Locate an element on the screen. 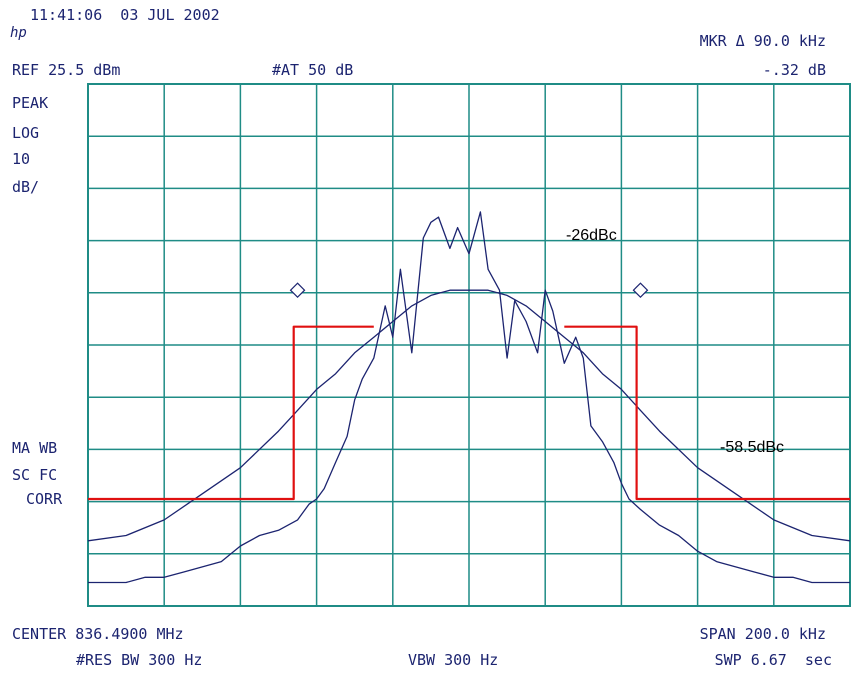  sweep-time: SWP 6.67 sec is located at coordinates (773, 660).